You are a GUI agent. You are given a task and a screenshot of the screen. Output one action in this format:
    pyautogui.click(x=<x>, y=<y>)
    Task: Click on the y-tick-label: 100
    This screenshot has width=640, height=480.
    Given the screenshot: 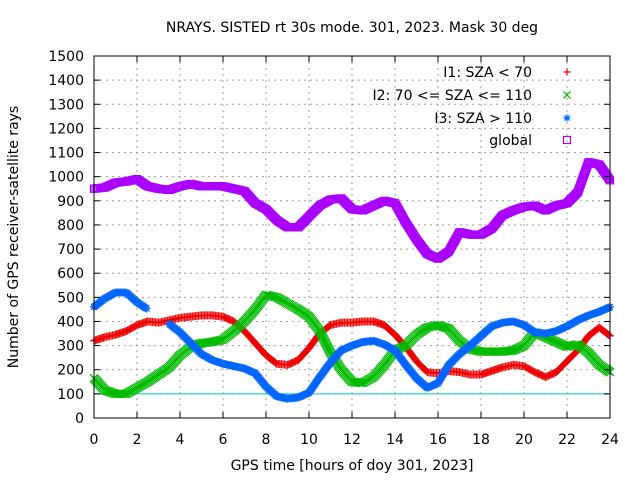 What is the action you would take?
    pyautogui.click(x=70, y=395)
    